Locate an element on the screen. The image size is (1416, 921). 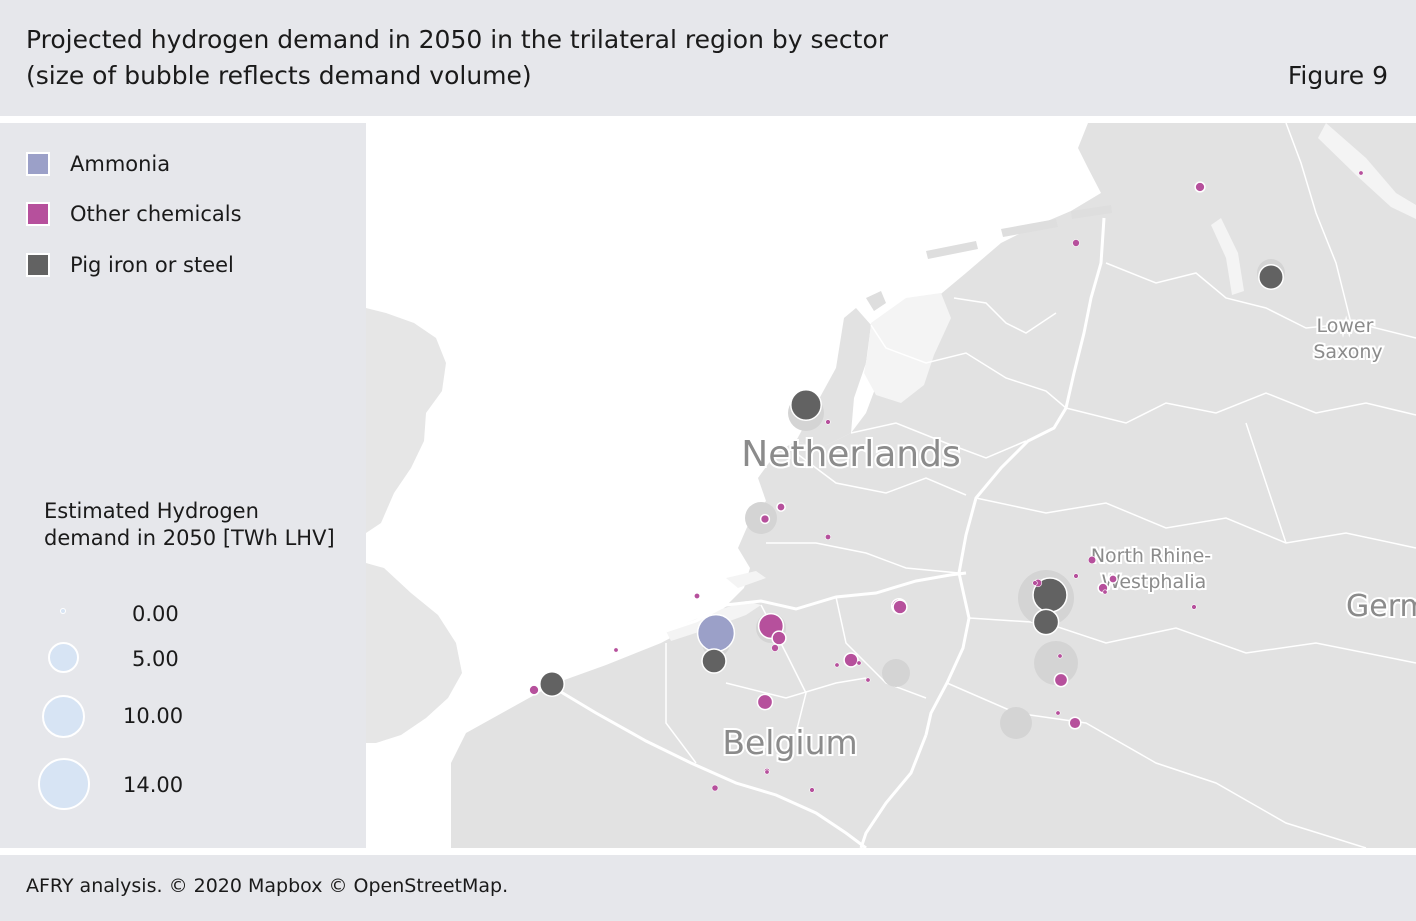
weser-estuary is located at coordinates (1227, 256).